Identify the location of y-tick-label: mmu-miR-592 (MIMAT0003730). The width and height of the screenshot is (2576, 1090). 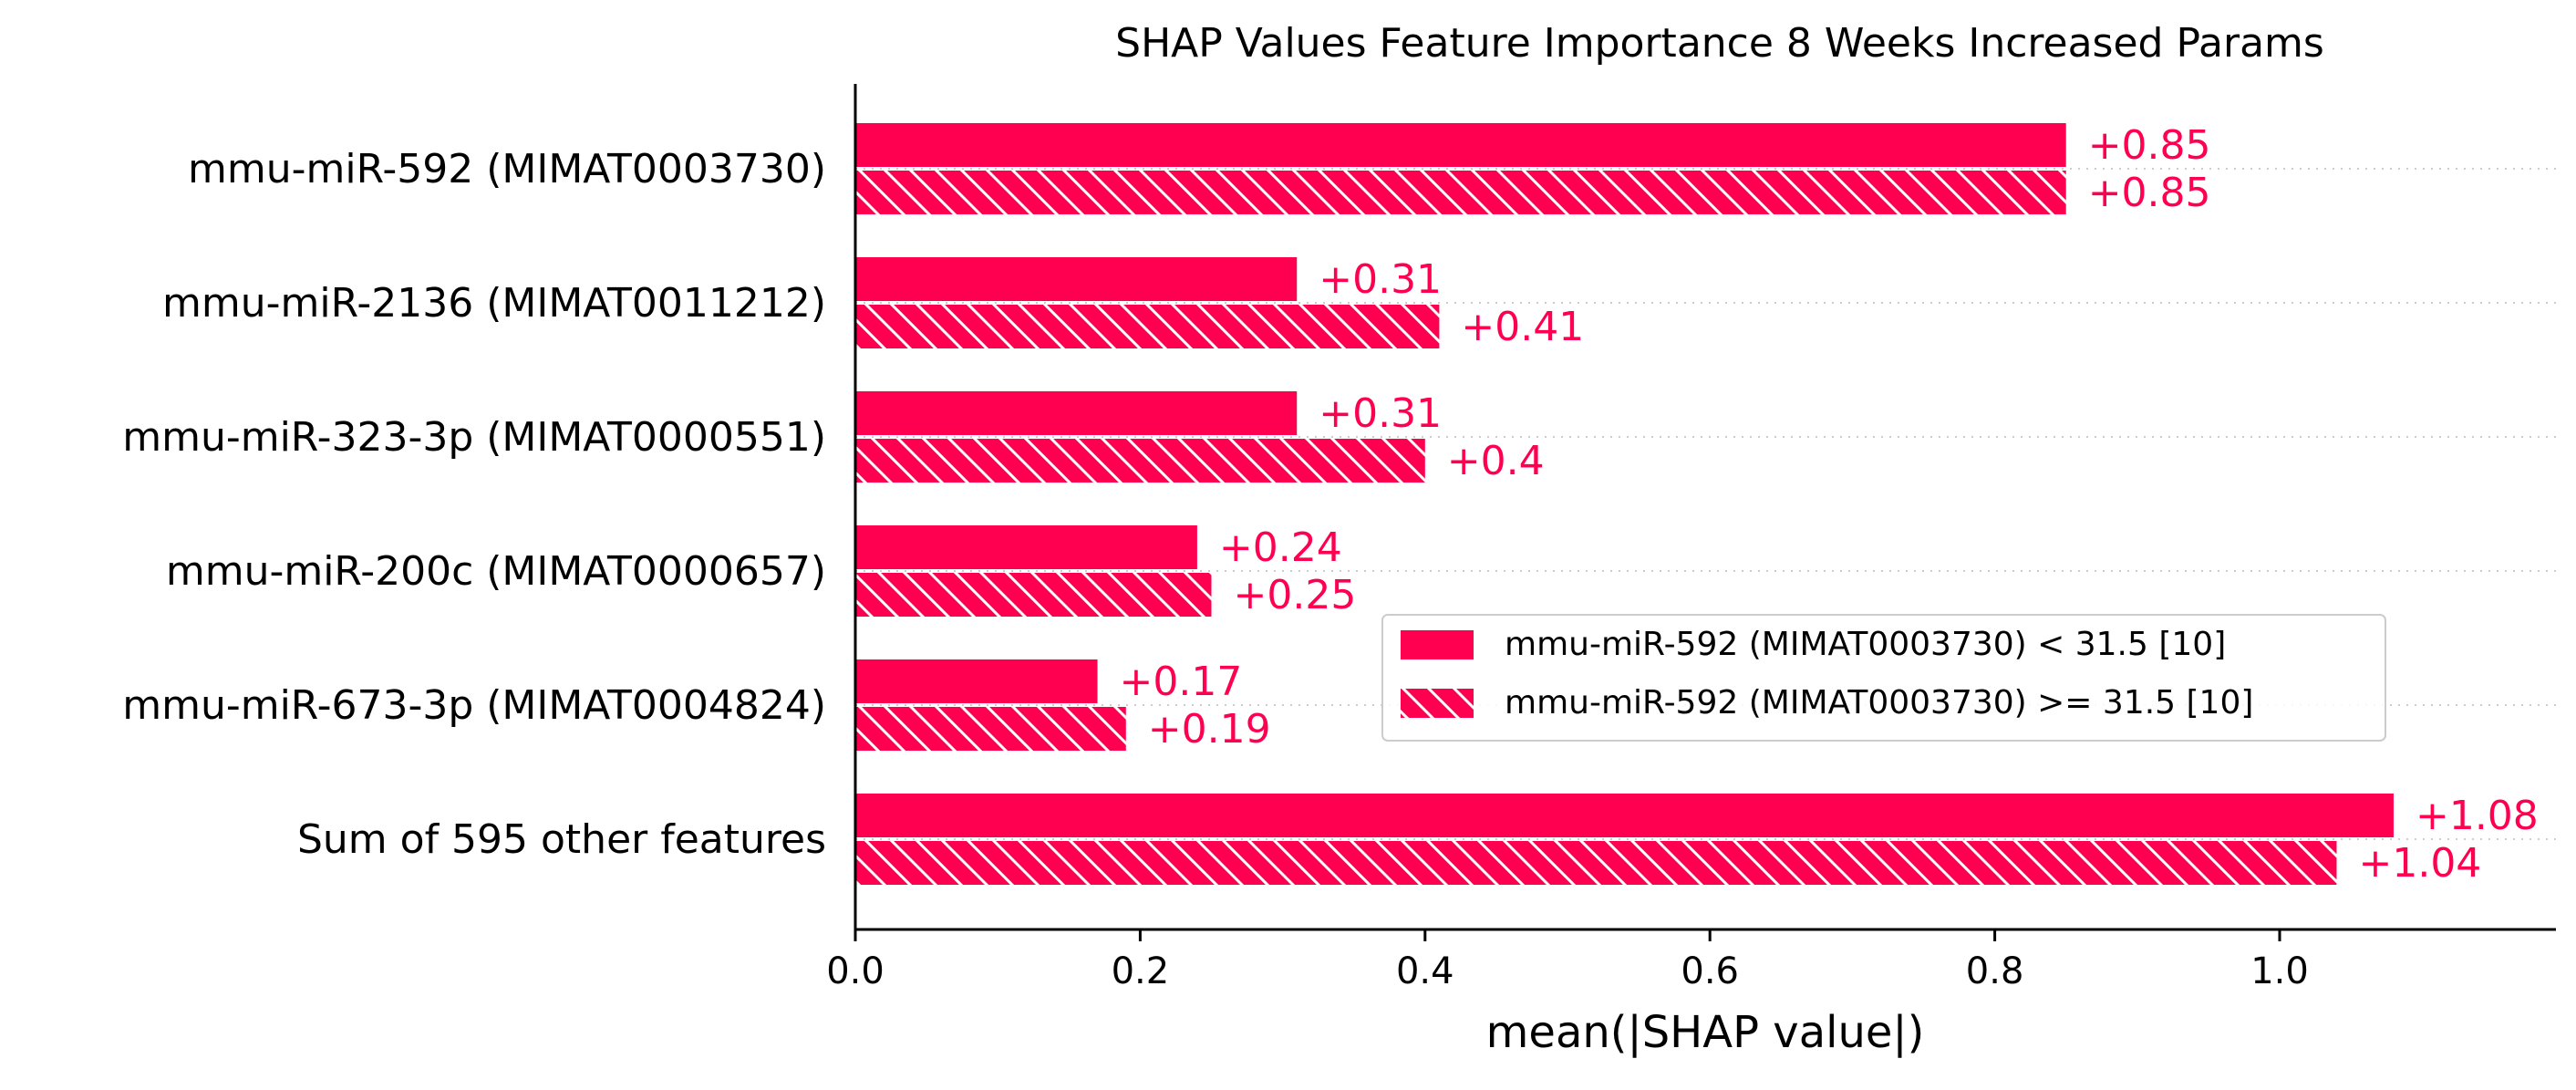
(507, 169).